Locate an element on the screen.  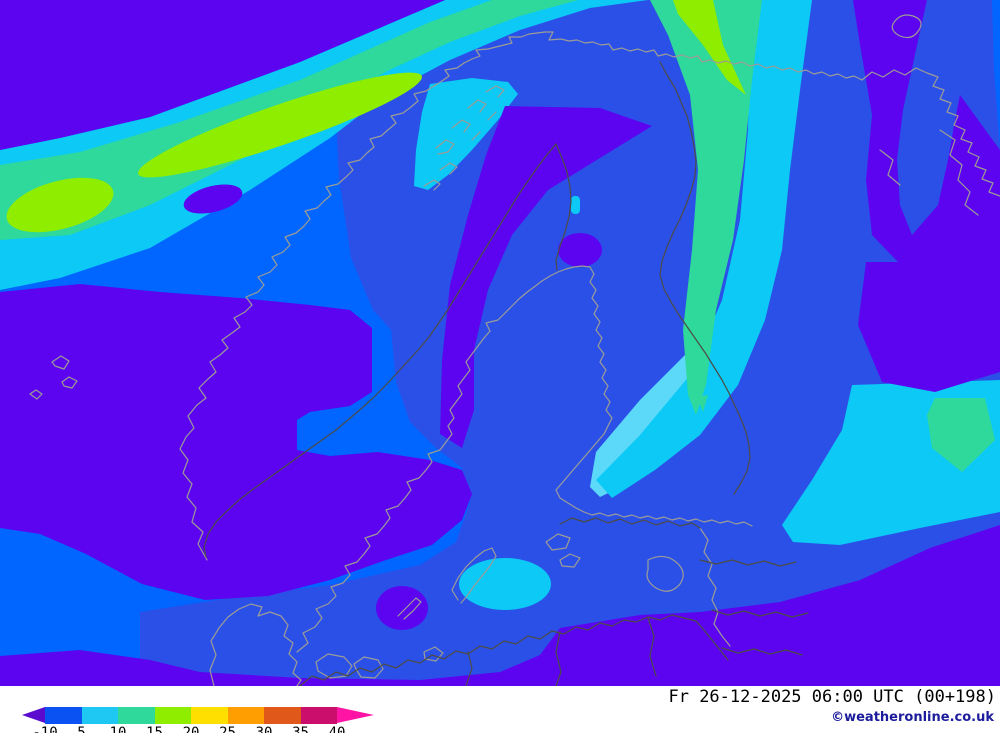
scale-tick-label: 5 is located at coordinates (81, 729).